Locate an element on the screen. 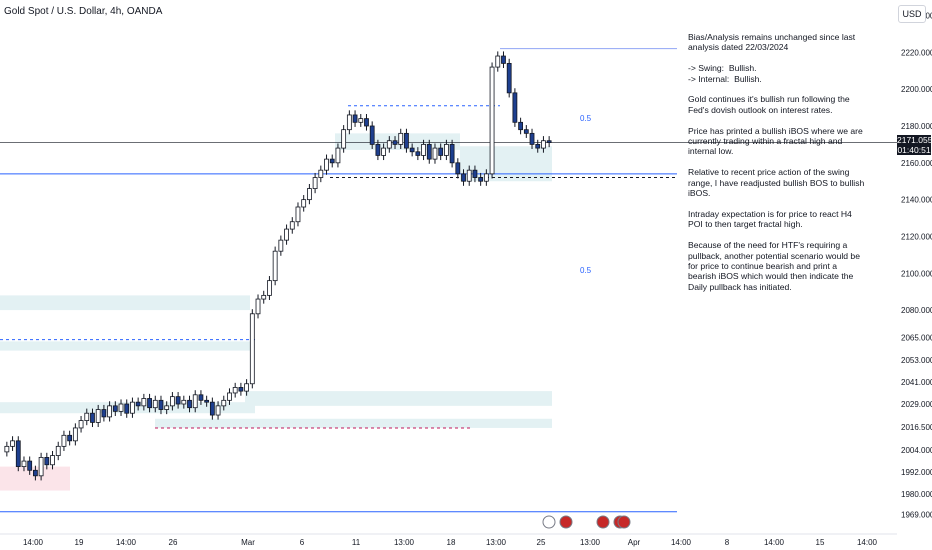 This screenshot has height=550, width=932. currency-button: USD is located at coordinates (912, 14).